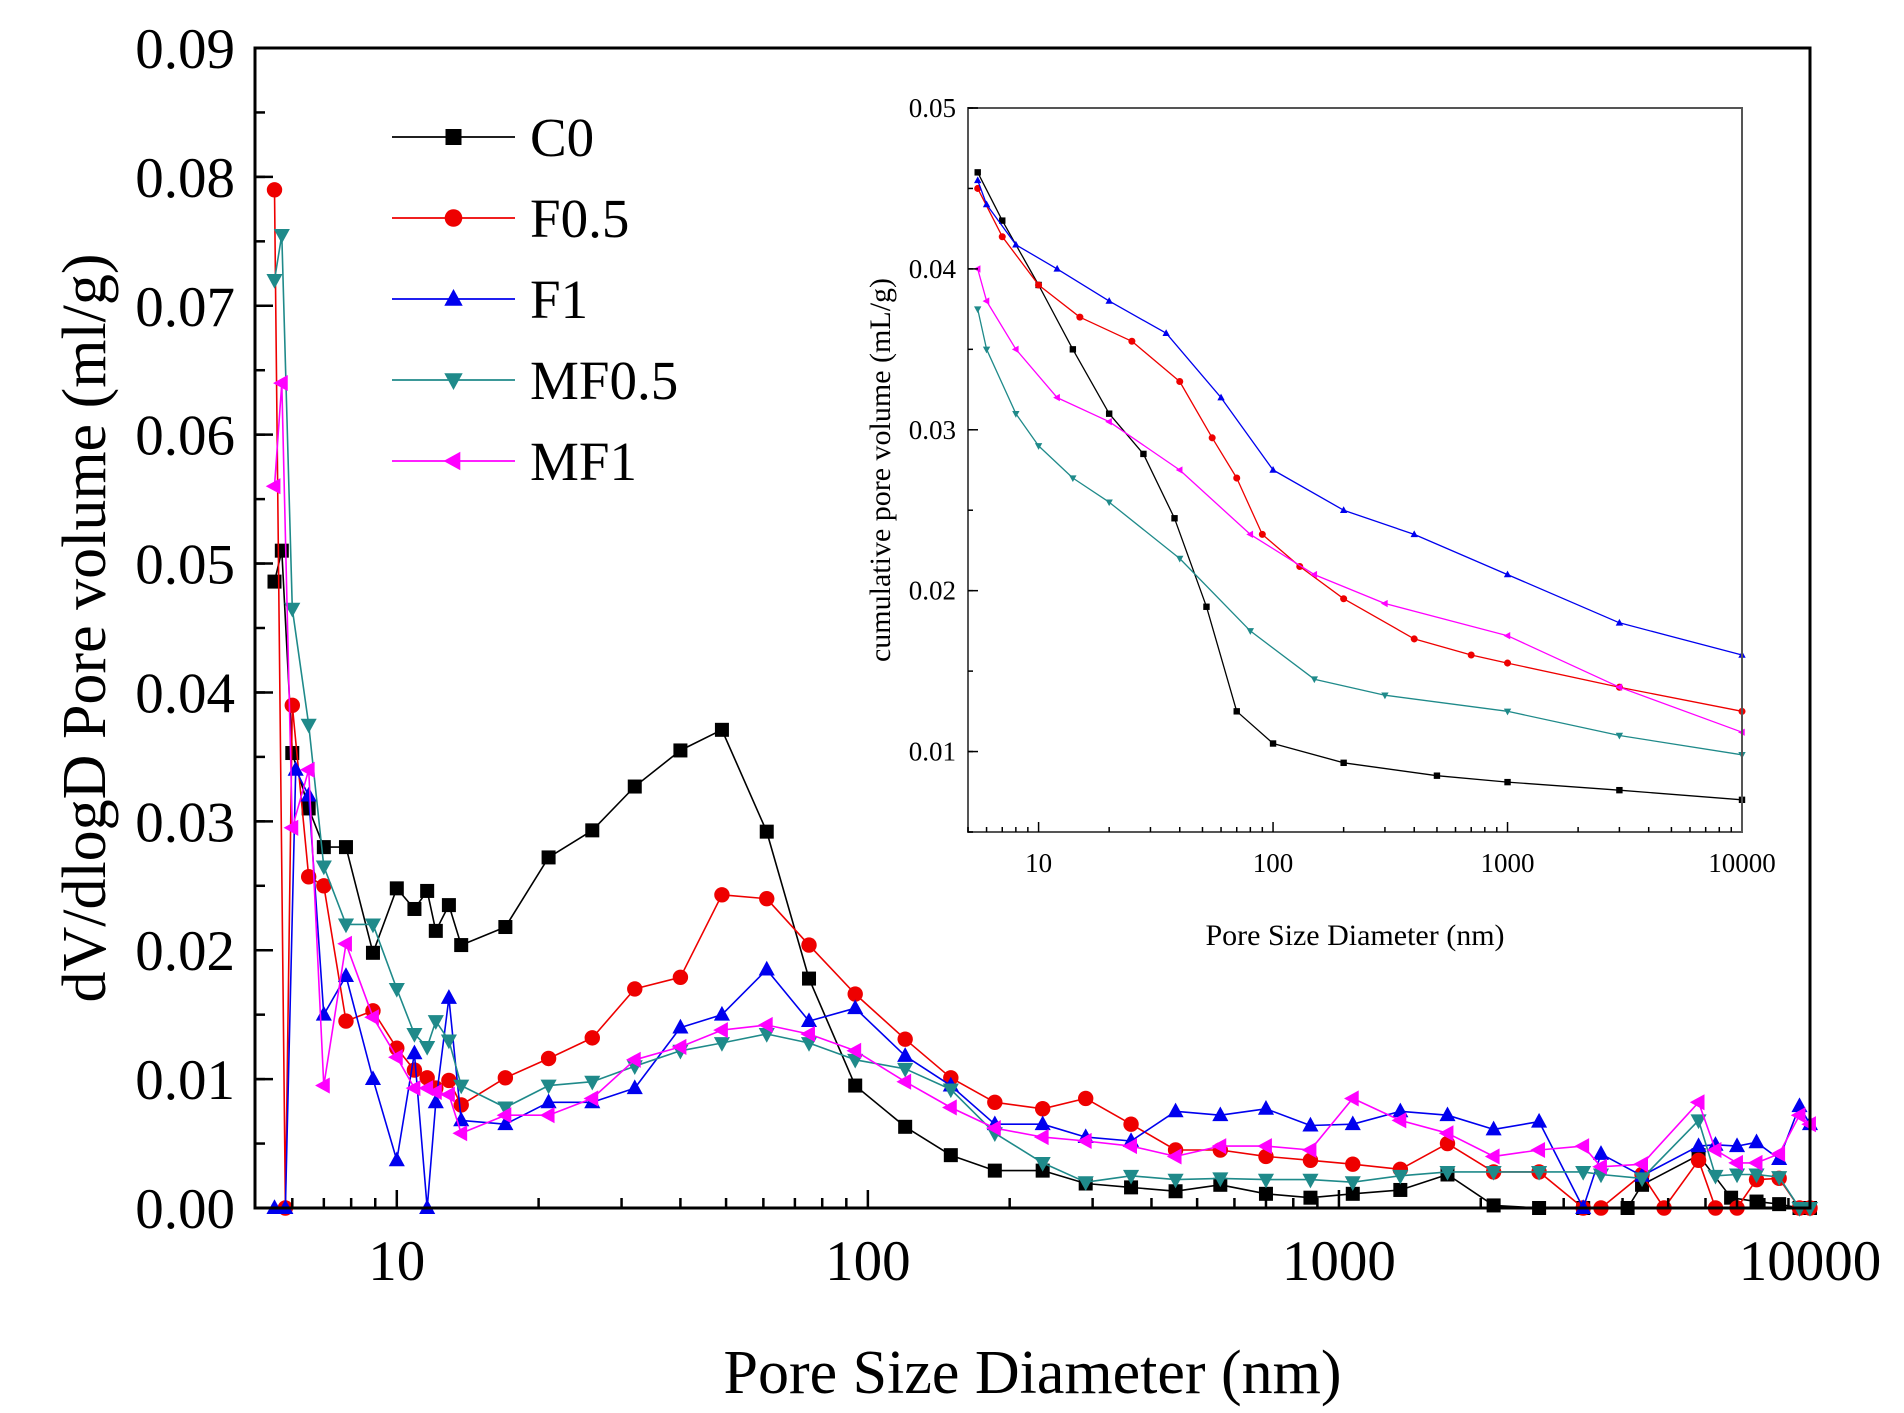  I want to click on legend-item-f0-5: F0.5, so click(510, 218).